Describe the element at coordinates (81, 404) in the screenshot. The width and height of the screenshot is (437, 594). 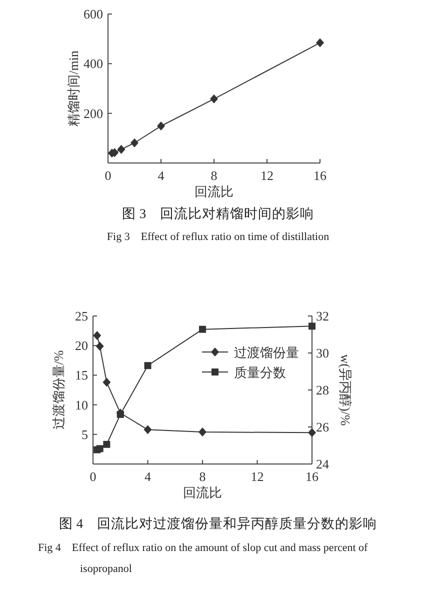
I see `y-tick-label: 10` at that location.